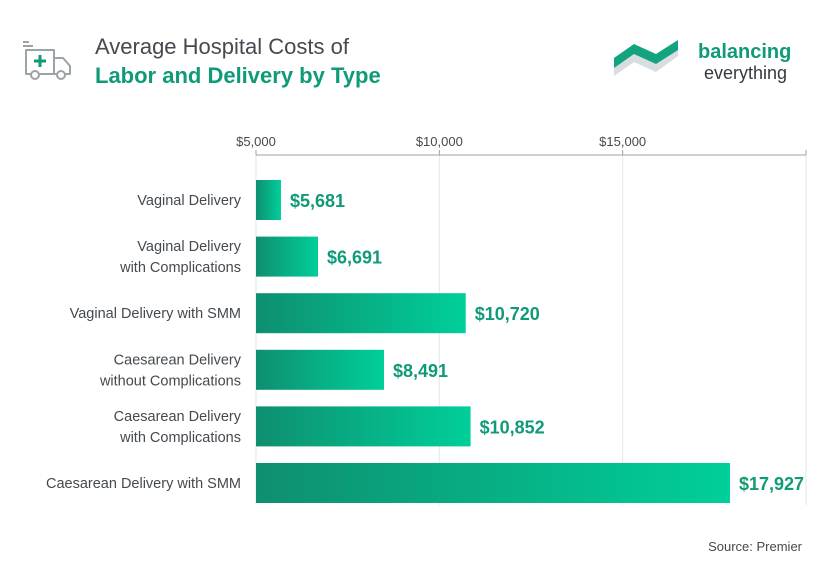  Describe the element at coordinates (143, 484) in the screenshot. I see `category-label: Caesarean Delivery with SMM` at that location.